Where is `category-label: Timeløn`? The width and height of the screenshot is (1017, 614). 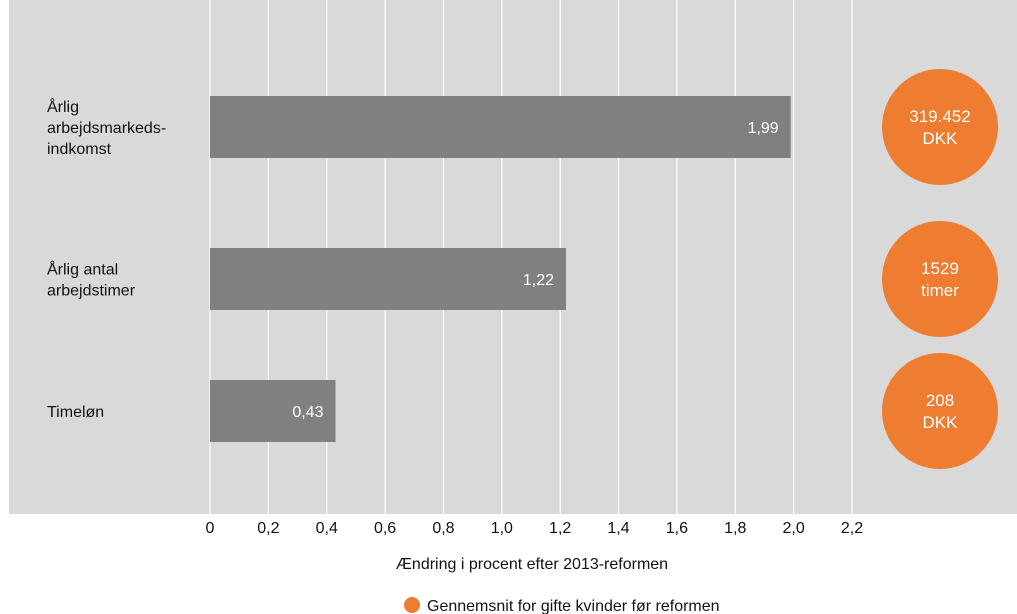
category-label: Timeløn is located at coordinates (75, 412).